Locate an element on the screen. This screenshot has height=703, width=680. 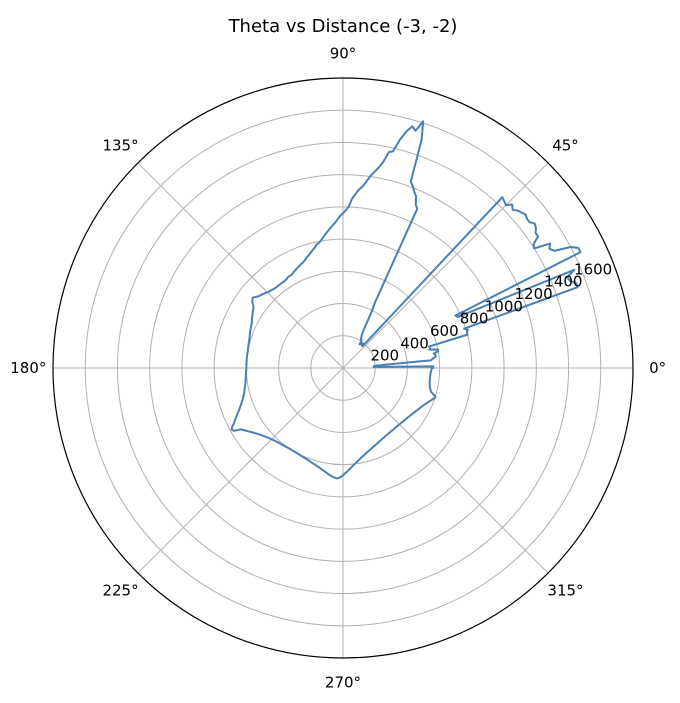
r-tick-label-7: 1600 is located at coordinates (593, 269).